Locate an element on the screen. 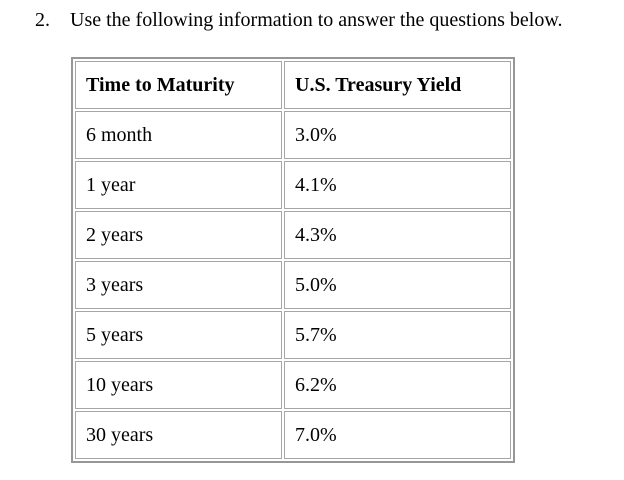  table-row: 6 month 3.0% is located at coordinates (293, 135).